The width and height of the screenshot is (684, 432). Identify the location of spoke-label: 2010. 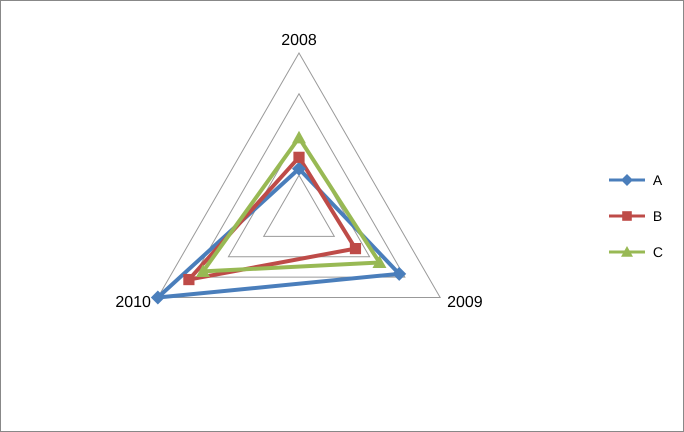
(133, 303).